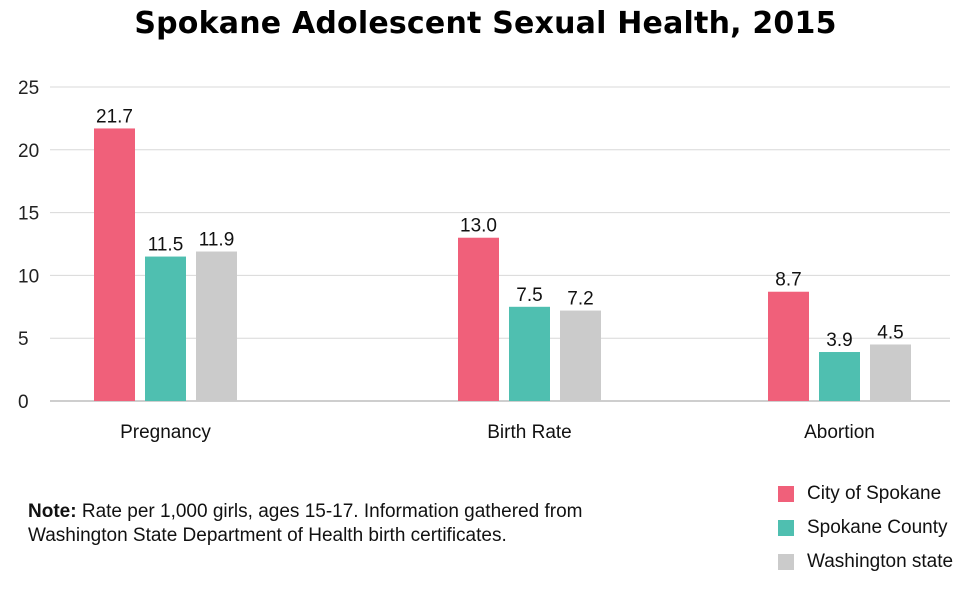 The height and width of the screenshot is (600, 971). What do you see at coordinates (114, 116) in the screenshot?
I see `data-label-pregnancy-city-of-spokane: 21.7` at bounding box center [114, 116].